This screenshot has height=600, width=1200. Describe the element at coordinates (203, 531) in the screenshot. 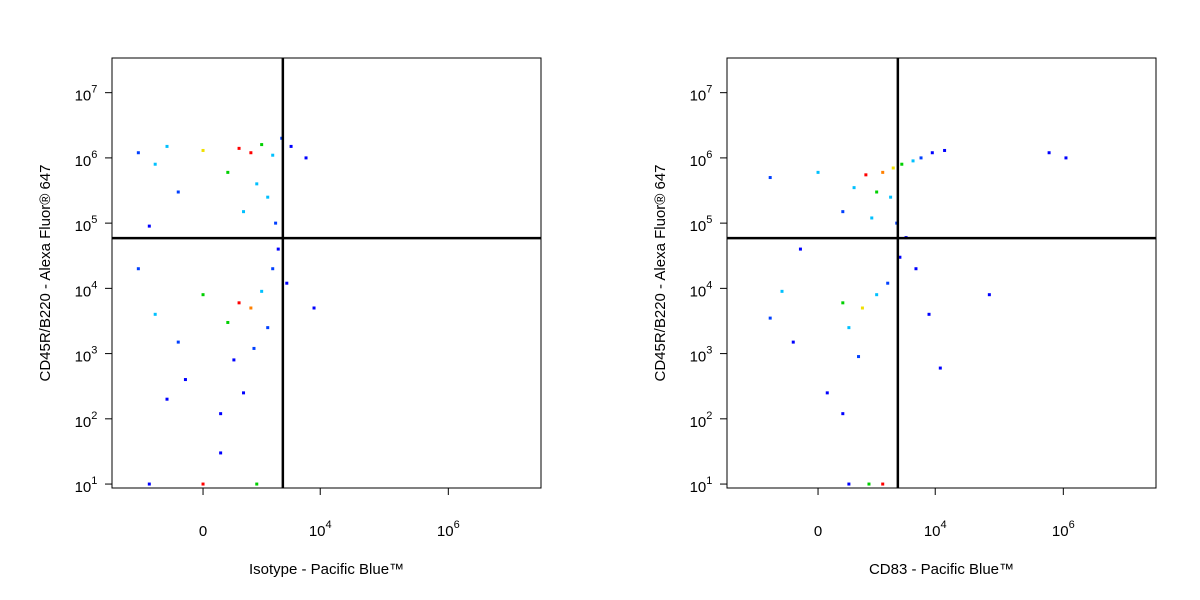

I see `tick-label: 0` at that location.